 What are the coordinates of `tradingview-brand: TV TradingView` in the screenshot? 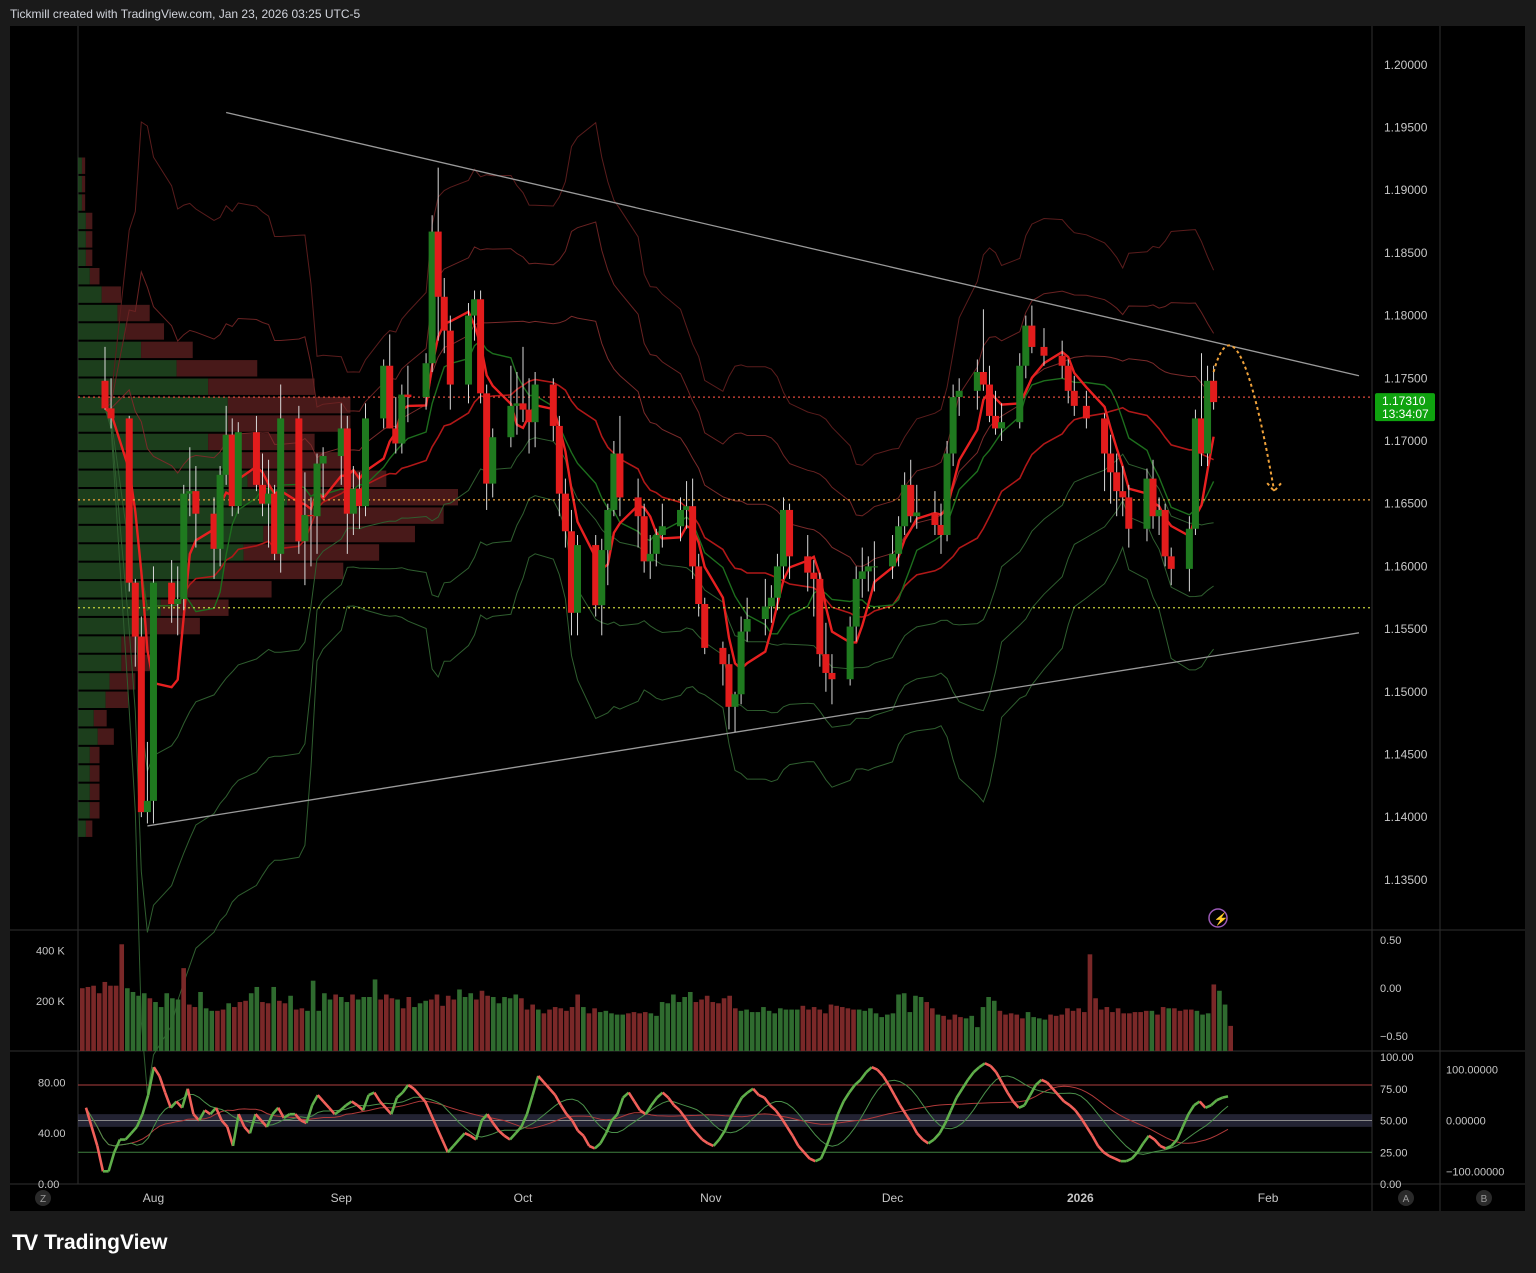 It's located at (89, 1243).